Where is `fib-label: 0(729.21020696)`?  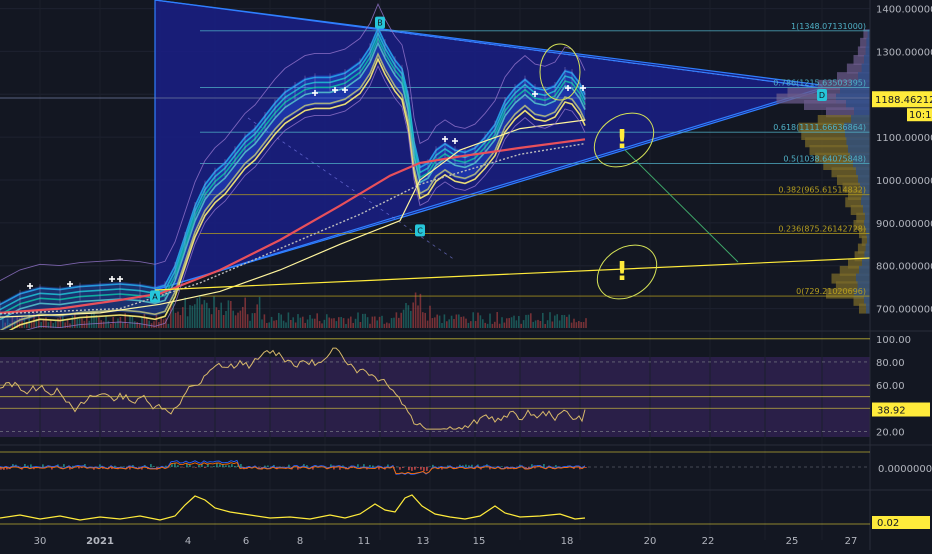
fib-label: 0(729.21020696) is located at coordinates (831, 291).